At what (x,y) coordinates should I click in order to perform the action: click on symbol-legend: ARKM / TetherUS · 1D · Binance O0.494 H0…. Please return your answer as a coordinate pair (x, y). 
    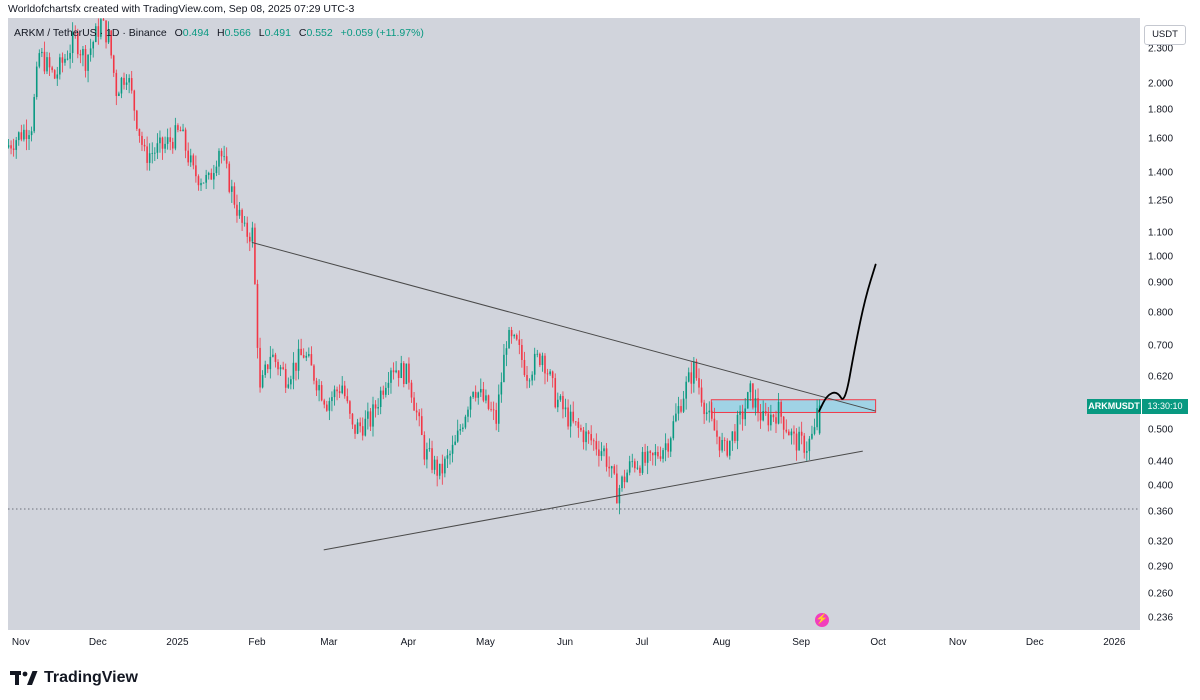
    Looking at the image, I should click on (219, 33).